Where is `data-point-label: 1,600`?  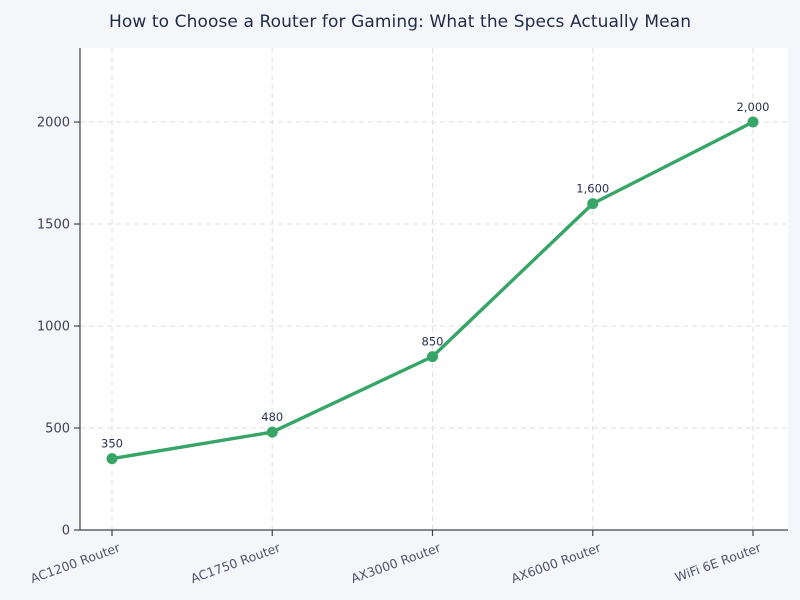 data-point-label: 1,600 is located at coordinates (592, 189).